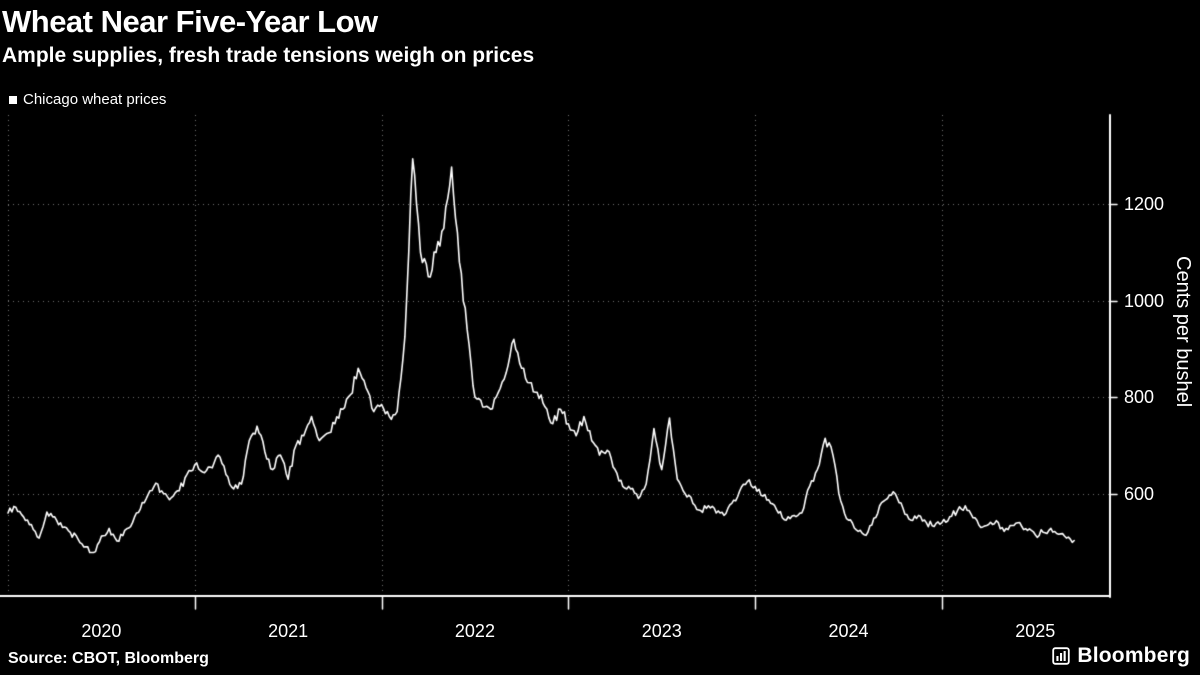 This screenshot has width=1200, height=675. What do you see at coordinates (1035, 631) in the screenshot?
I see `x-tick-label: 2025` at bounding box center [1035, 631].